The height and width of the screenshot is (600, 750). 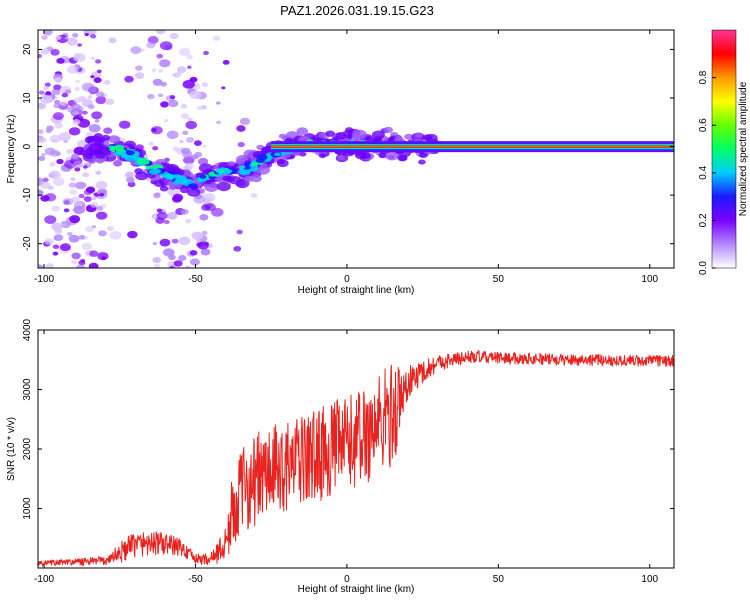 I want to click on y-tick-label: -20, so click(x=27, y=243).